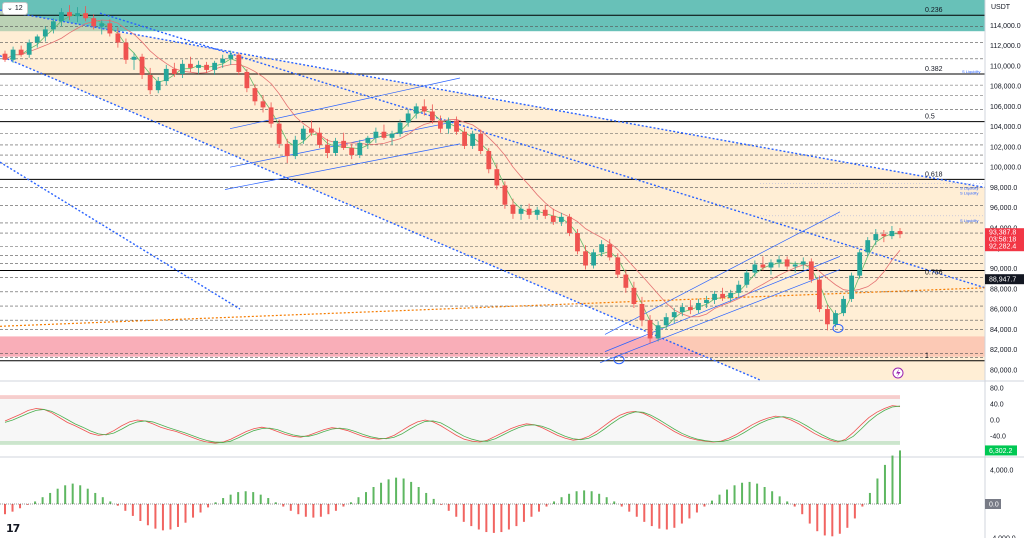  I want to click on price-tick-label: 114,000.0, so click(1005, 26).